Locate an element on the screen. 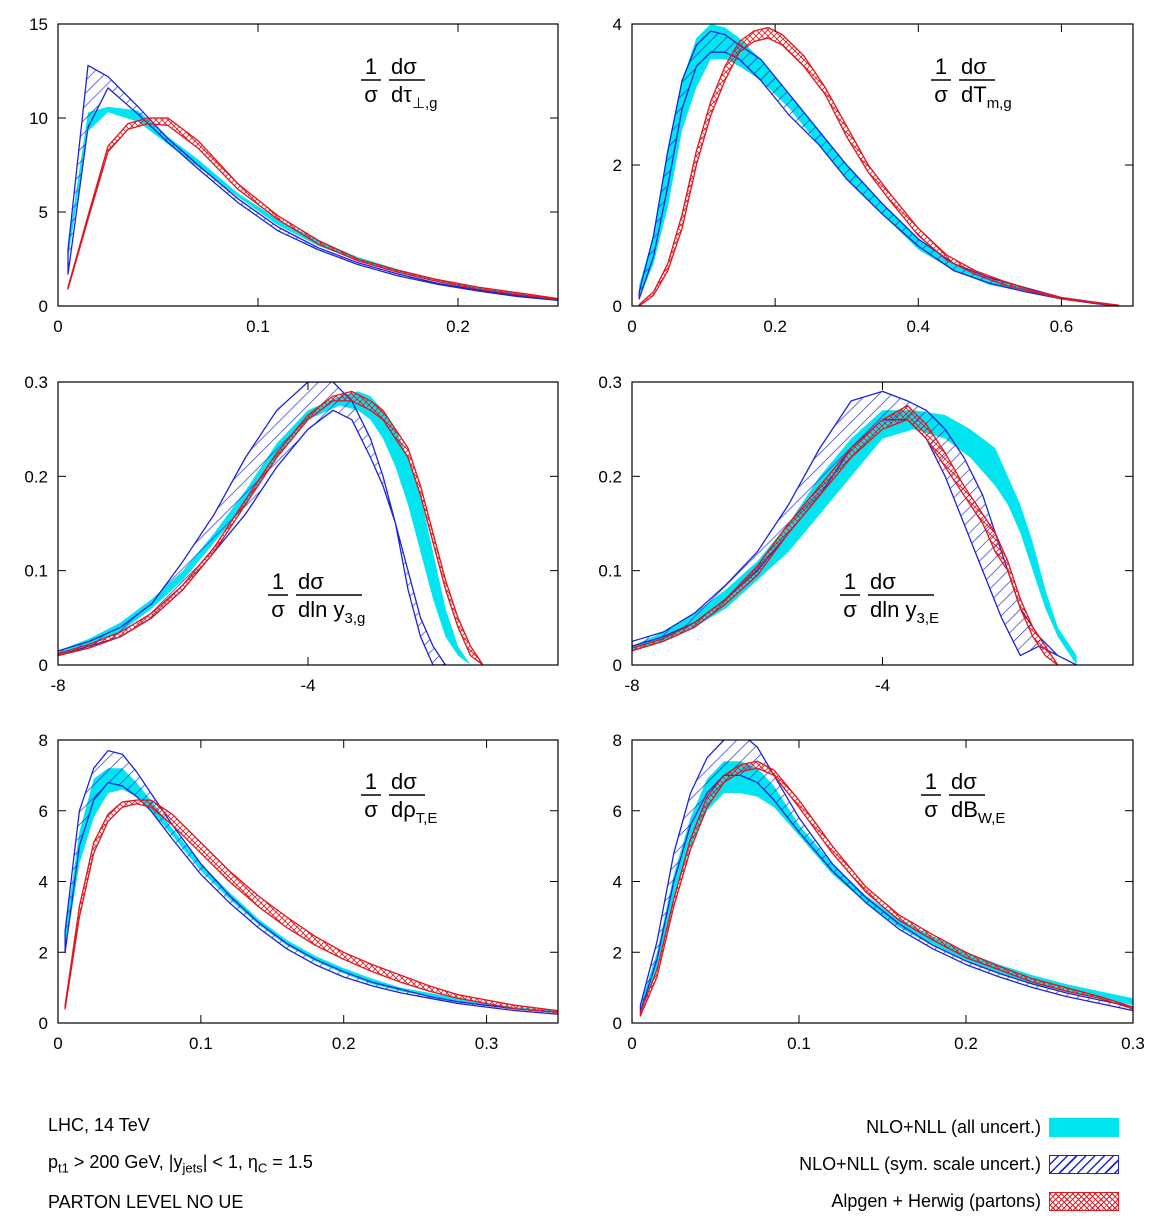 The height and width of the screenshot is (1220, 1154). legend-sym-scale-swatch is located at coordinates (1084, 1164).